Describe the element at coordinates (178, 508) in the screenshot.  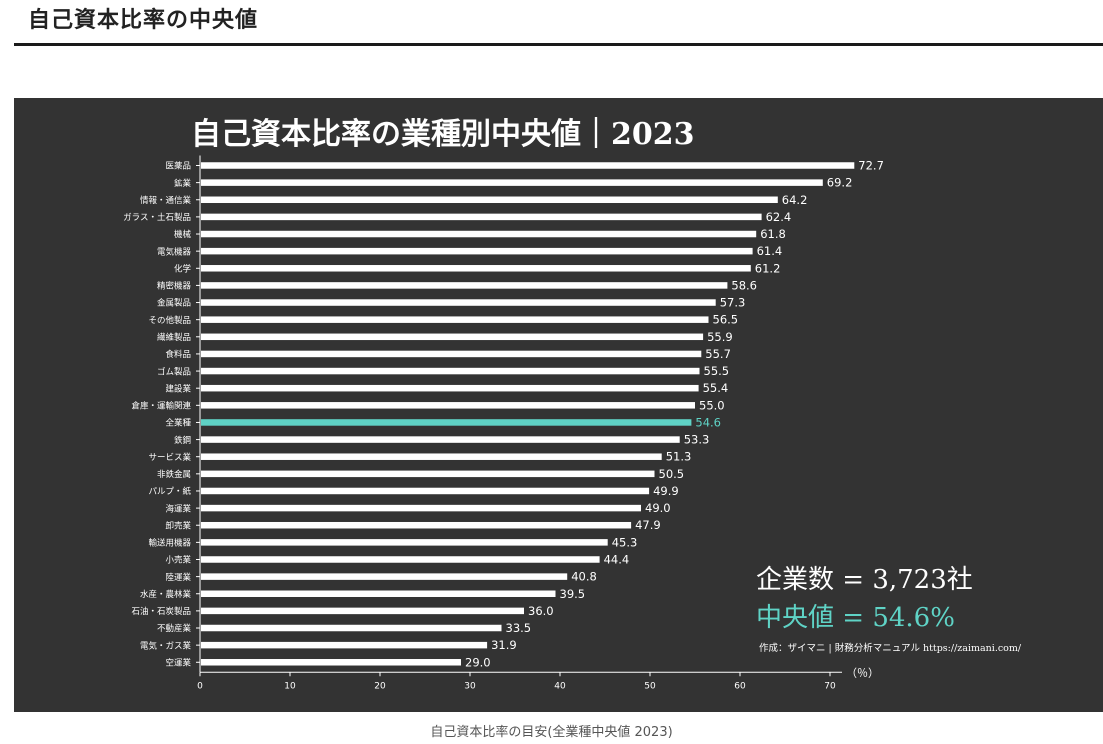
I see `category-label: 海運業` at that location.